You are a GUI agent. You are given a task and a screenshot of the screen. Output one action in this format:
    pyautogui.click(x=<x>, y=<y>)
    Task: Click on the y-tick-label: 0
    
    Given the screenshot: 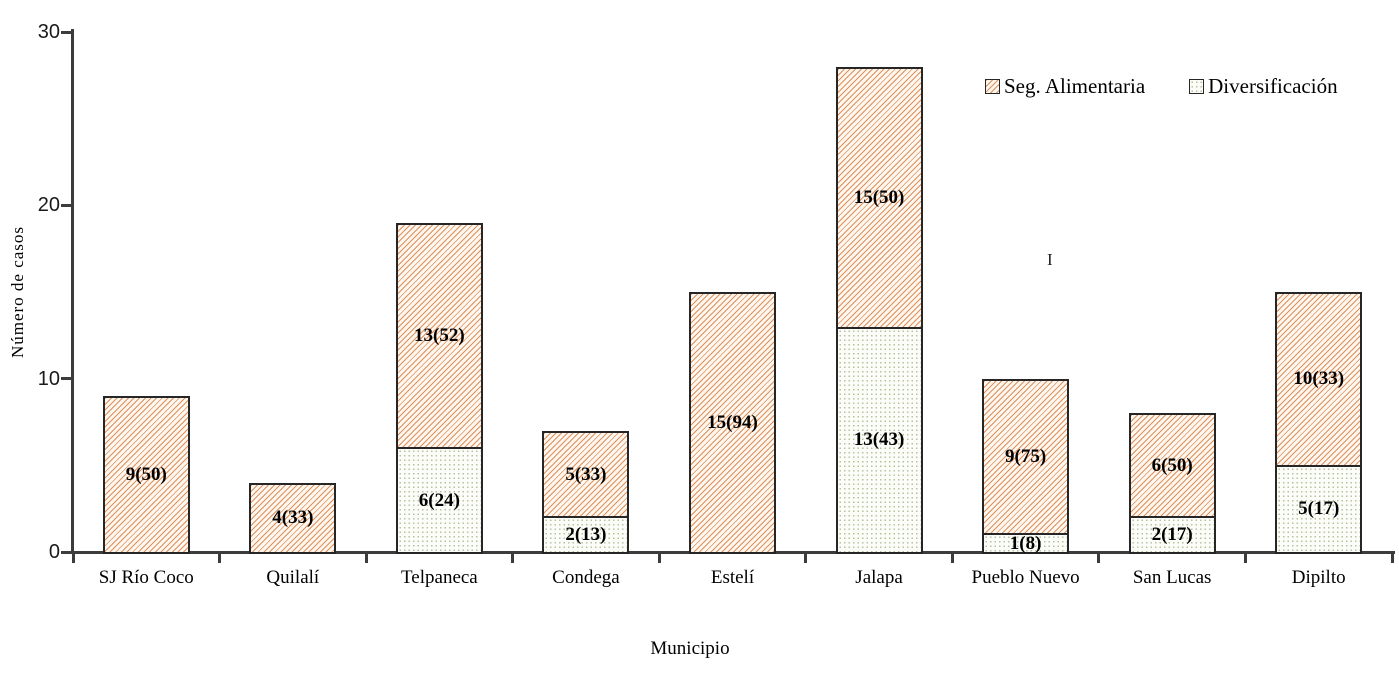 What is the action you would take?
    pyautogui.click(x=54, y=552)
    